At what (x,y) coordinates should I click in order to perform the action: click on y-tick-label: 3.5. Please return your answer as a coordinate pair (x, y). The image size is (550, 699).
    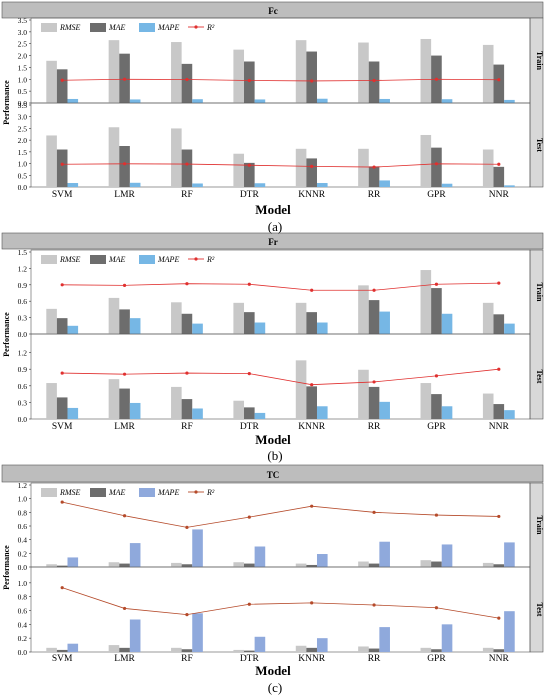
    Looking at the image, I should click on (23, 105).